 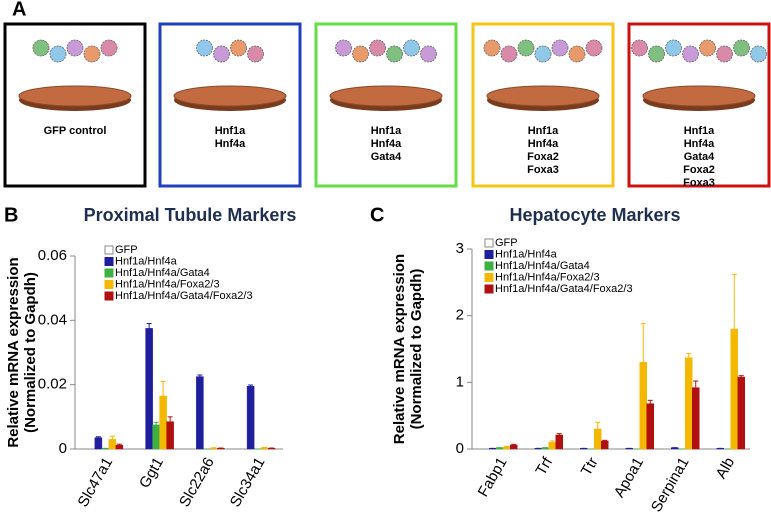 What do you see at coordinates (590, 466) in the screenshot?
I see `x-tick-label: Ttr` at bounding box center [590, 466].